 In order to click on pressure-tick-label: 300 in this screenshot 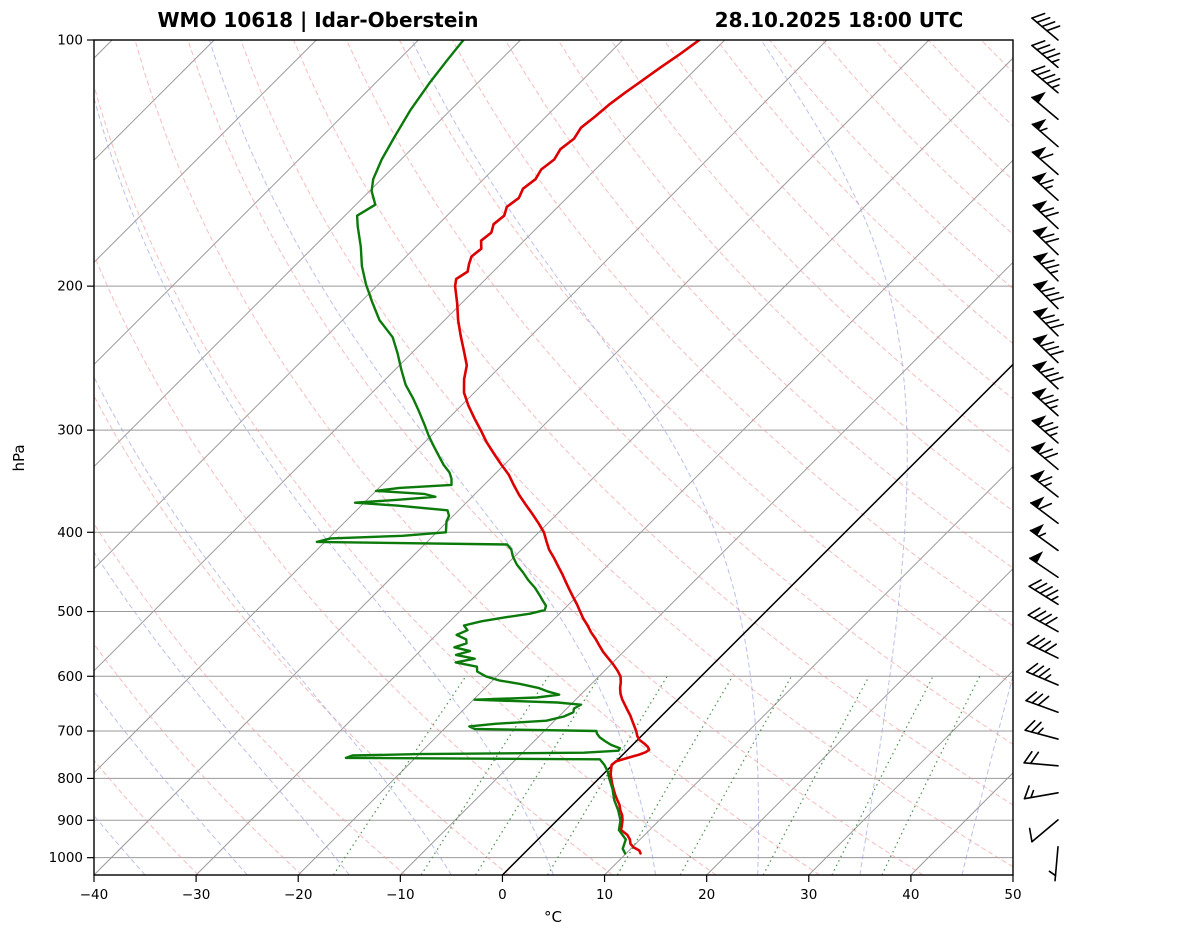, I will do `click(70, 431)`.